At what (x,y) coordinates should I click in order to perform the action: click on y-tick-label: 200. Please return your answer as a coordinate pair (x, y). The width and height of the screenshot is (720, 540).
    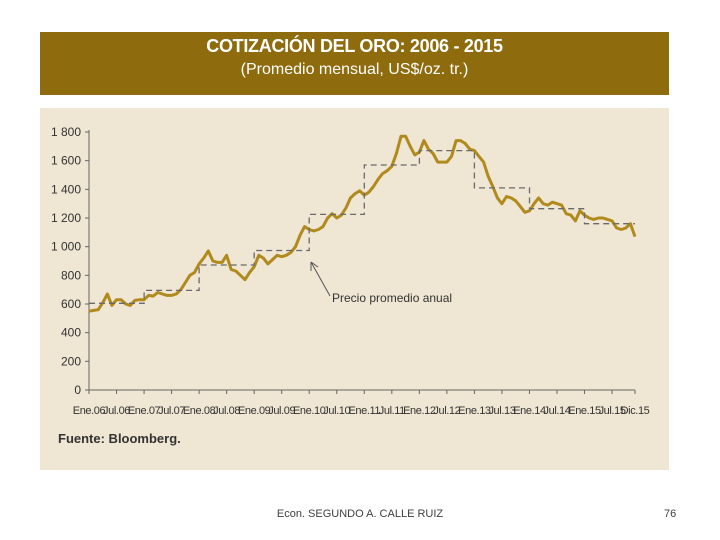
    Looking at the image, I should click on (71, 361).